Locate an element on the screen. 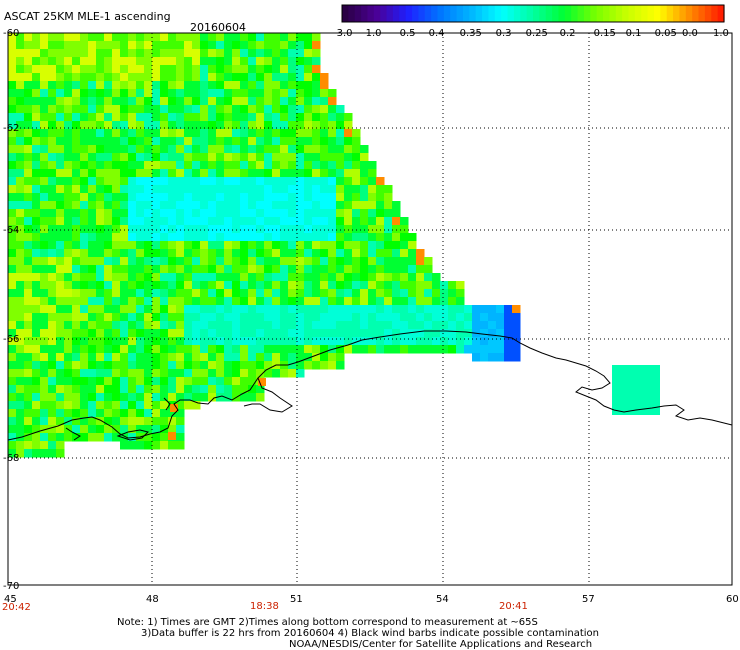  colorbar-swatch is located at coordinates (352, 13).